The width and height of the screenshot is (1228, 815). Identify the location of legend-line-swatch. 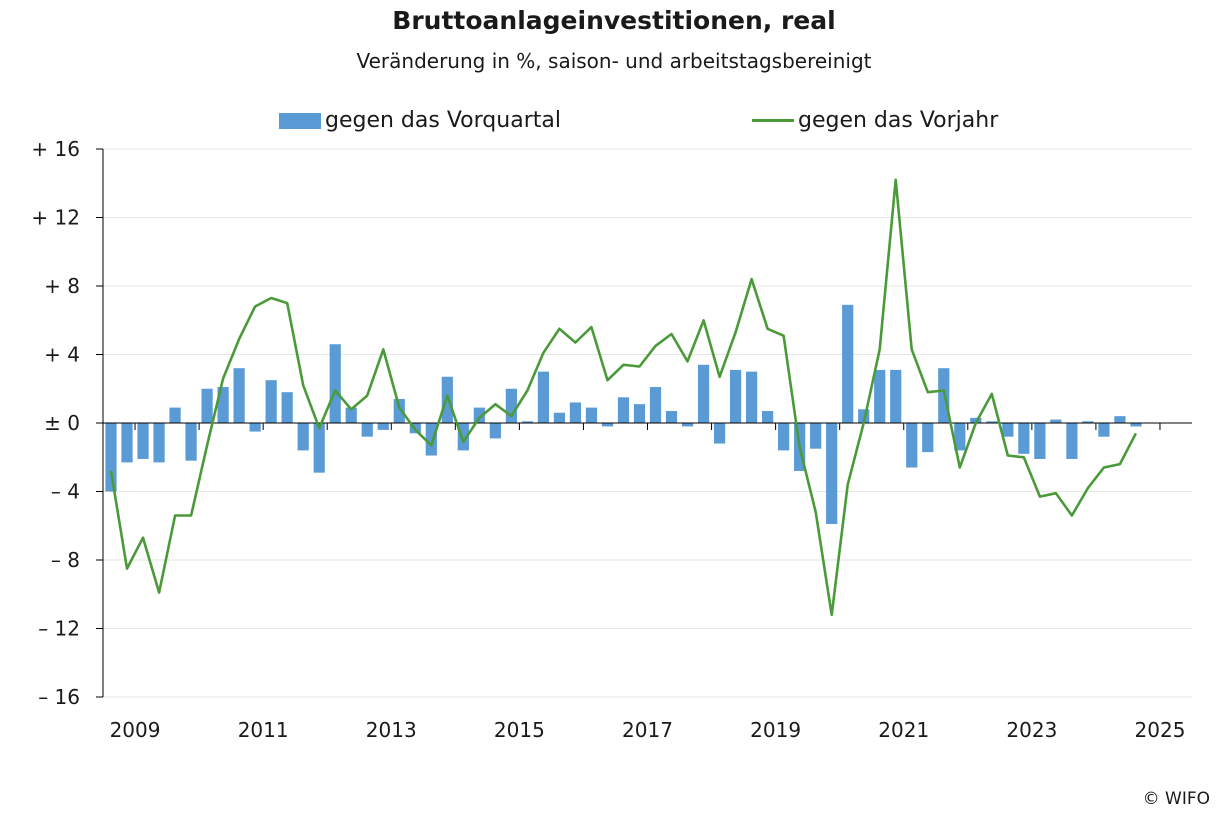
(773, 120).